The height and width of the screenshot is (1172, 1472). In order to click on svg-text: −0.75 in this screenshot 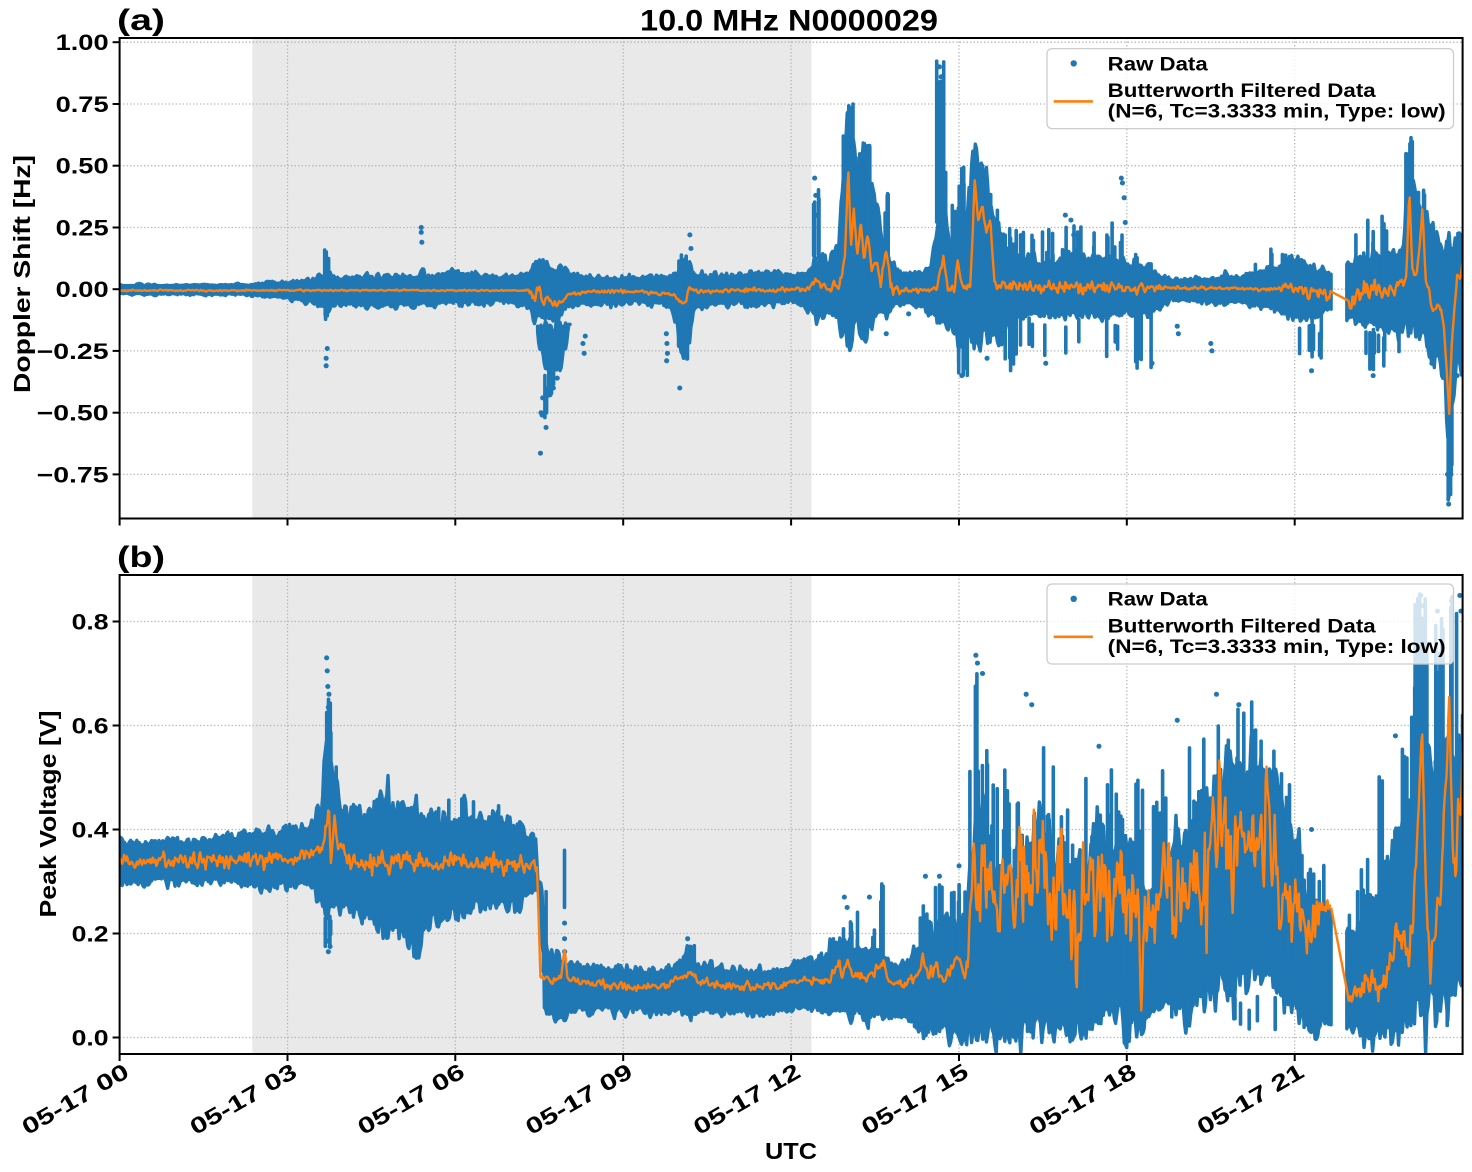, I will do `click(73, 474)`.